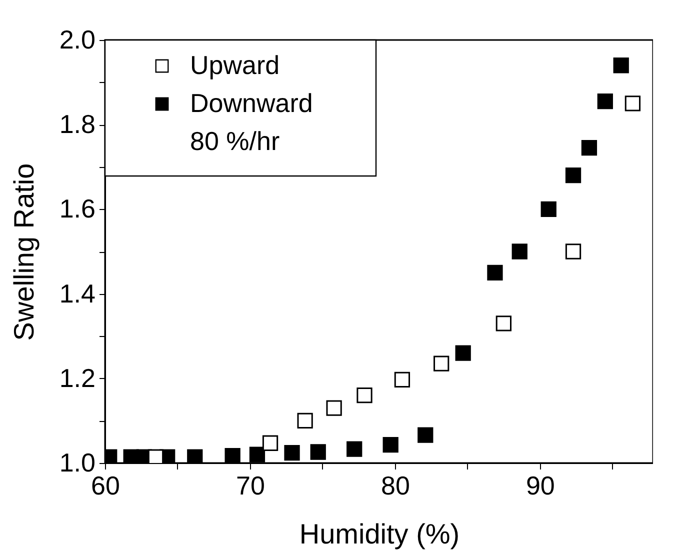  I want to click on y-tick-label: 1.4, so click(77, 293).